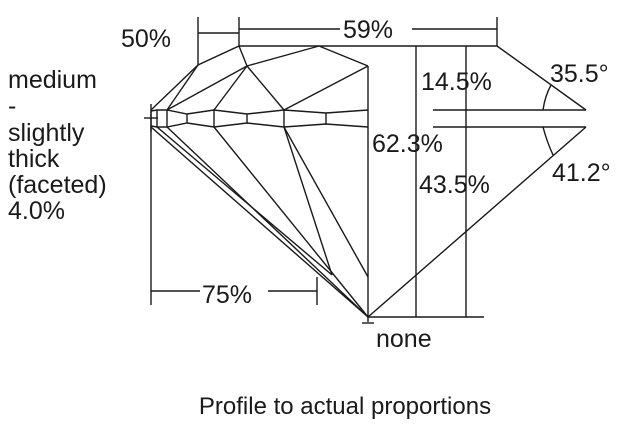  What do you see at coordinates (345, 406) in the screenshot?
I see `caption: Profile to actual proportions` at bounding box center [345, 406].